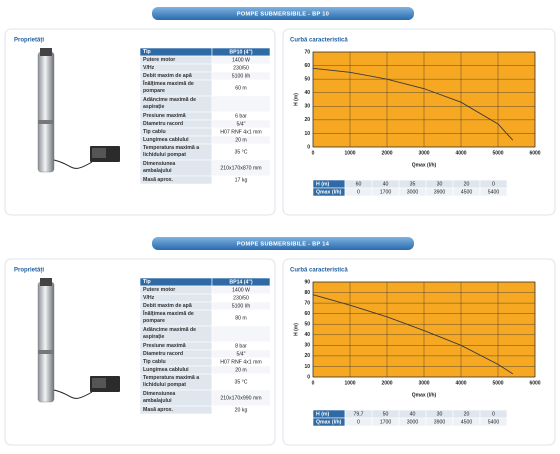 The image size is (560, 454). I want to click on row-value: 60, so click(359, 185).